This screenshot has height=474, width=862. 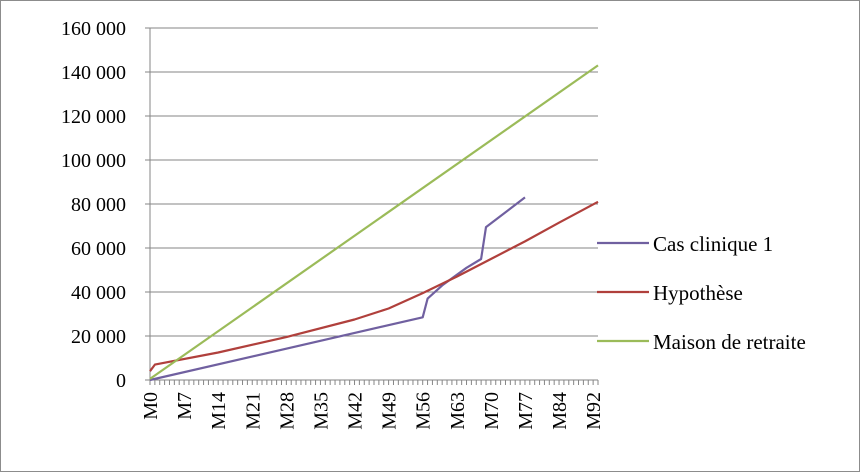 I want to click on x-tick-label: M14, so click(x=219, y=411).